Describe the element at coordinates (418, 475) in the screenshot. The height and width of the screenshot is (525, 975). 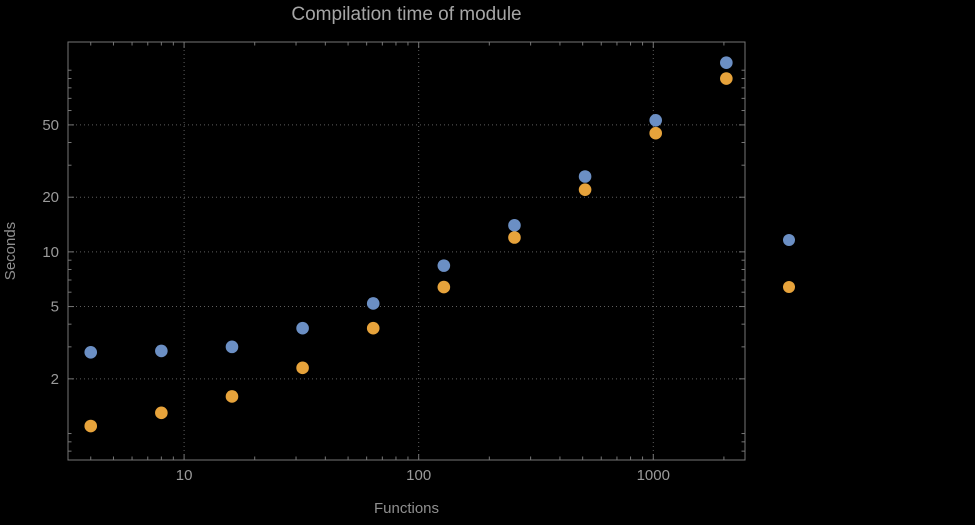
I see `x-tick-label: 100` at that location.